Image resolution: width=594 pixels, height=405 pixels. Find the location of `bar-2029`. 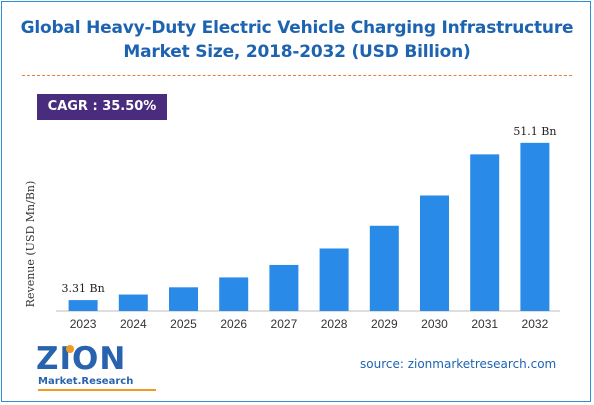

bar-2029 is located at coordinates (384, 268).